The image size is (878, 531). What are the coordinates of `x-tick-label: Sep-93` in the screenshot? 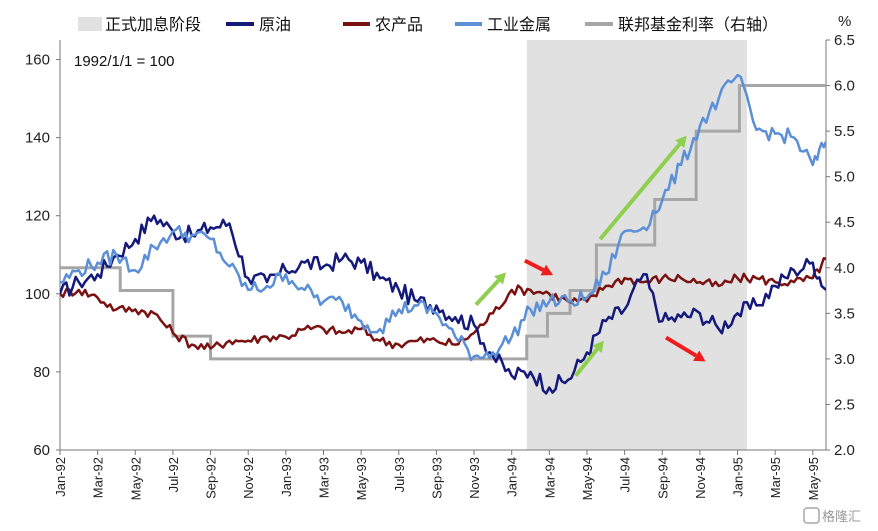 It's located at (436, 478).